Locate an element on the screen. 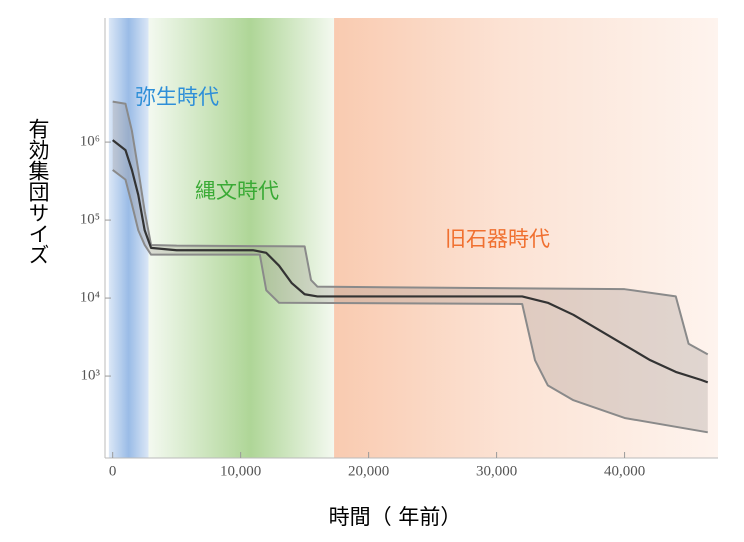 This screenshot has width=744, height=542. x-tick-label: 20,000 is located at coordinates (368, 471).